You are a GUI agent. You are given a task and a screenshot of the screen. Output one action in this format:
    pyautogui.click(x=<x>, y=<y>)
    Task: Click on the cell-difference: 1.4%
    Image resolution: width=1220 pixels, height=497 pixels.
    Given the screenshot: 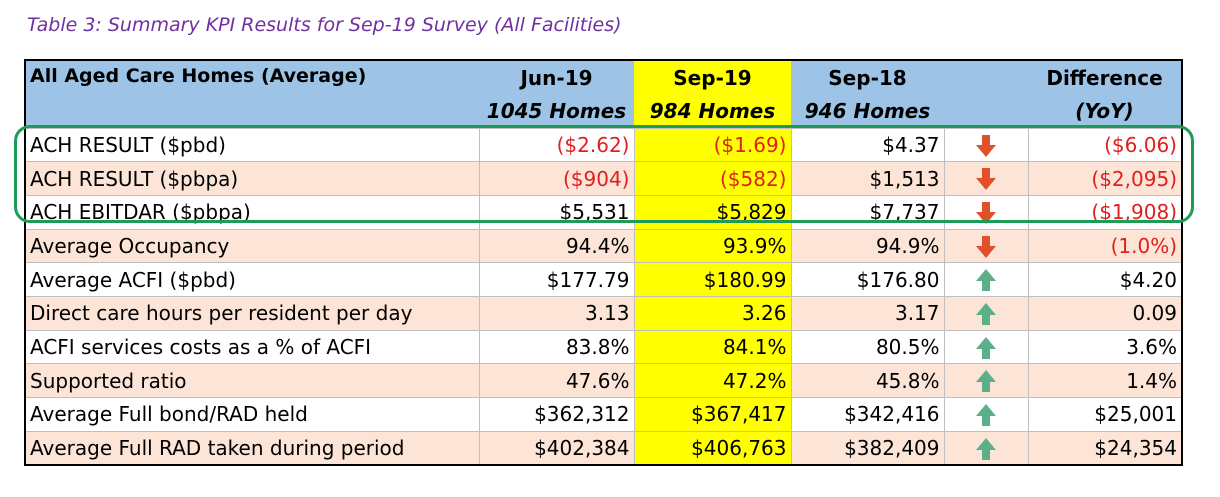 What is the action you would take?
    pyautogui.click(x=1105, y=380)
    